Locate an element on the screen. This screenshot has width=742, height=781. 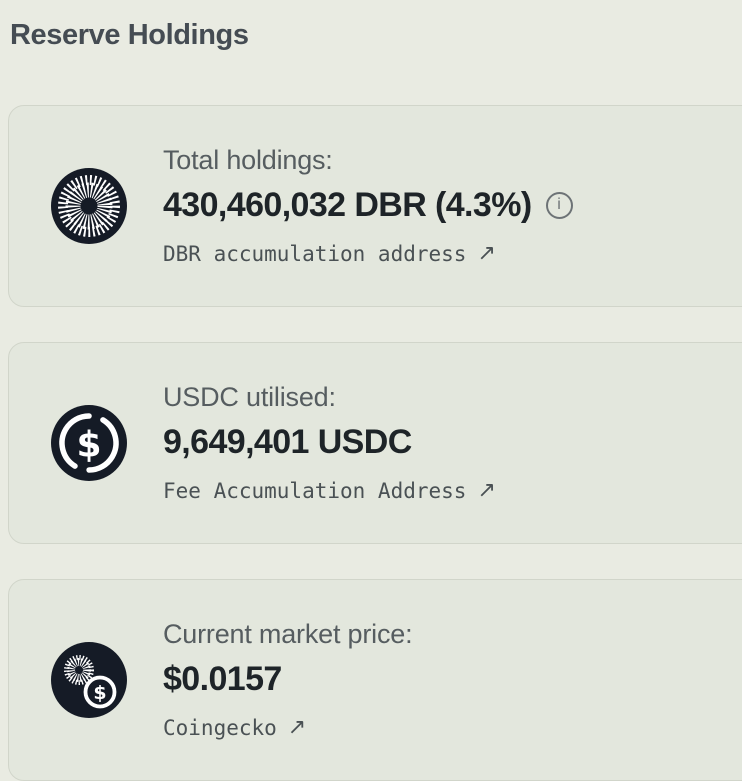
market-price-label: Current market price: is located at coordinates (288, 634).